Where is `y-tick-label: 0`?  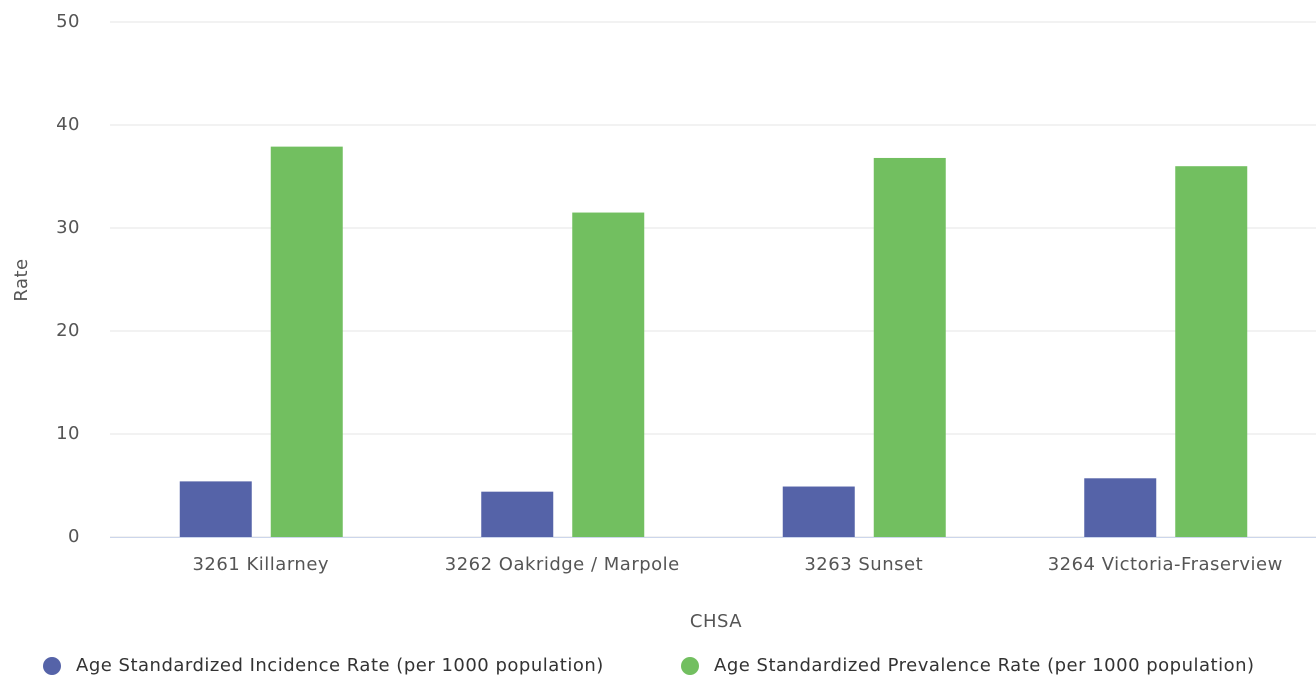 y-tick-label: 0 is located at coordinates (74, 536).